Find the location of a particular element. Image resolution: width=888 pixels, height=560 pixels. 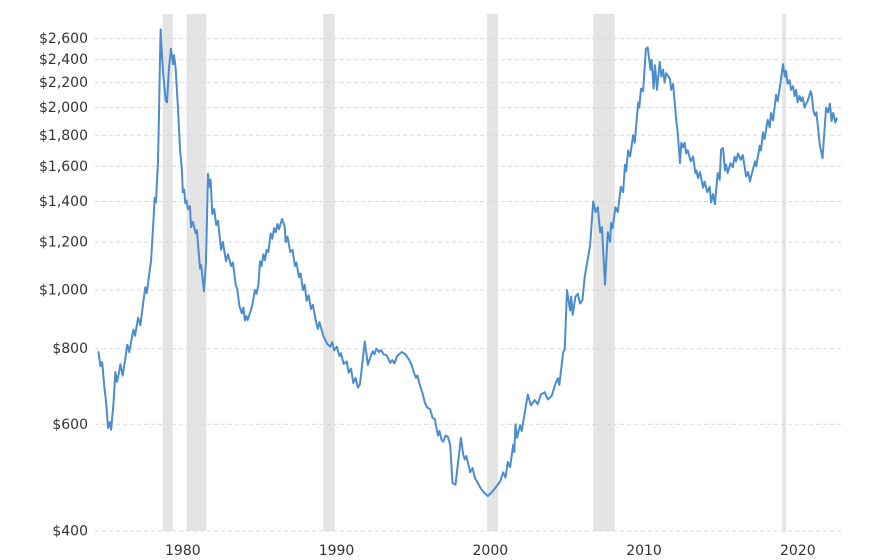

y-axis-tick-label: $1,200 is located at coordinates (63, 243).